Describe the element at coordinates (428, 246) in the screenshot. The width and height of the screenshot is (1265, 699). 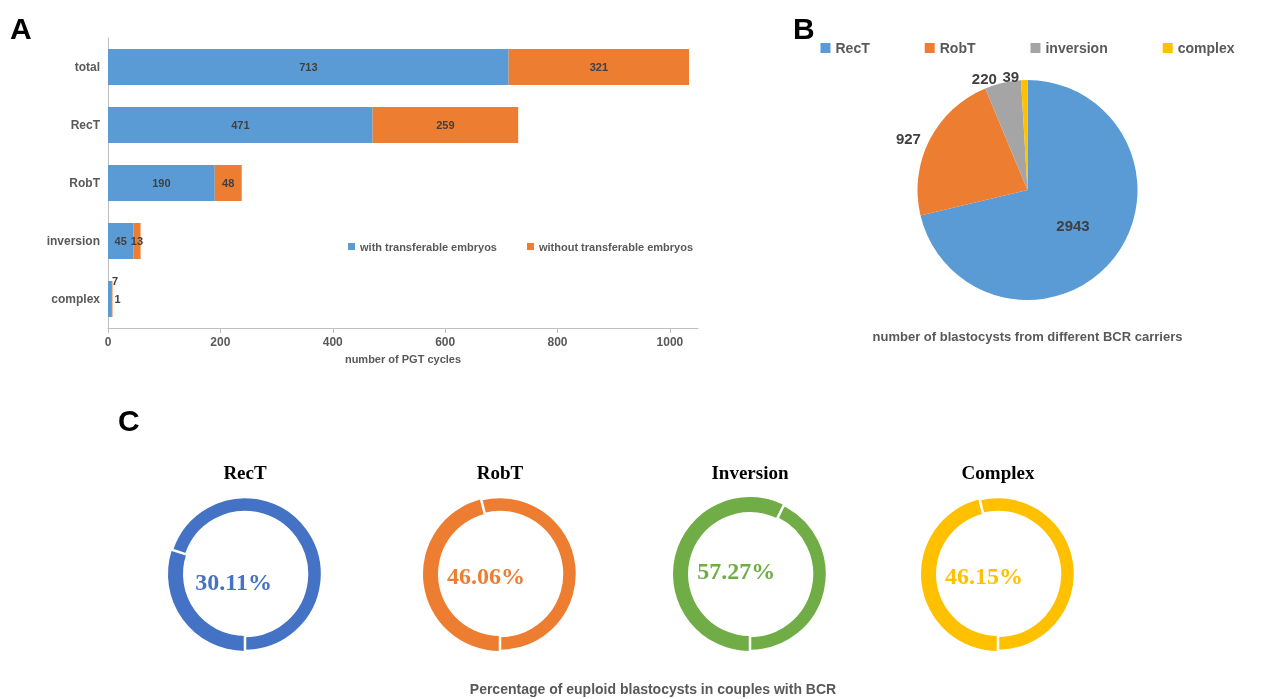
I see `legend-label: with transferable embryos` at that location.